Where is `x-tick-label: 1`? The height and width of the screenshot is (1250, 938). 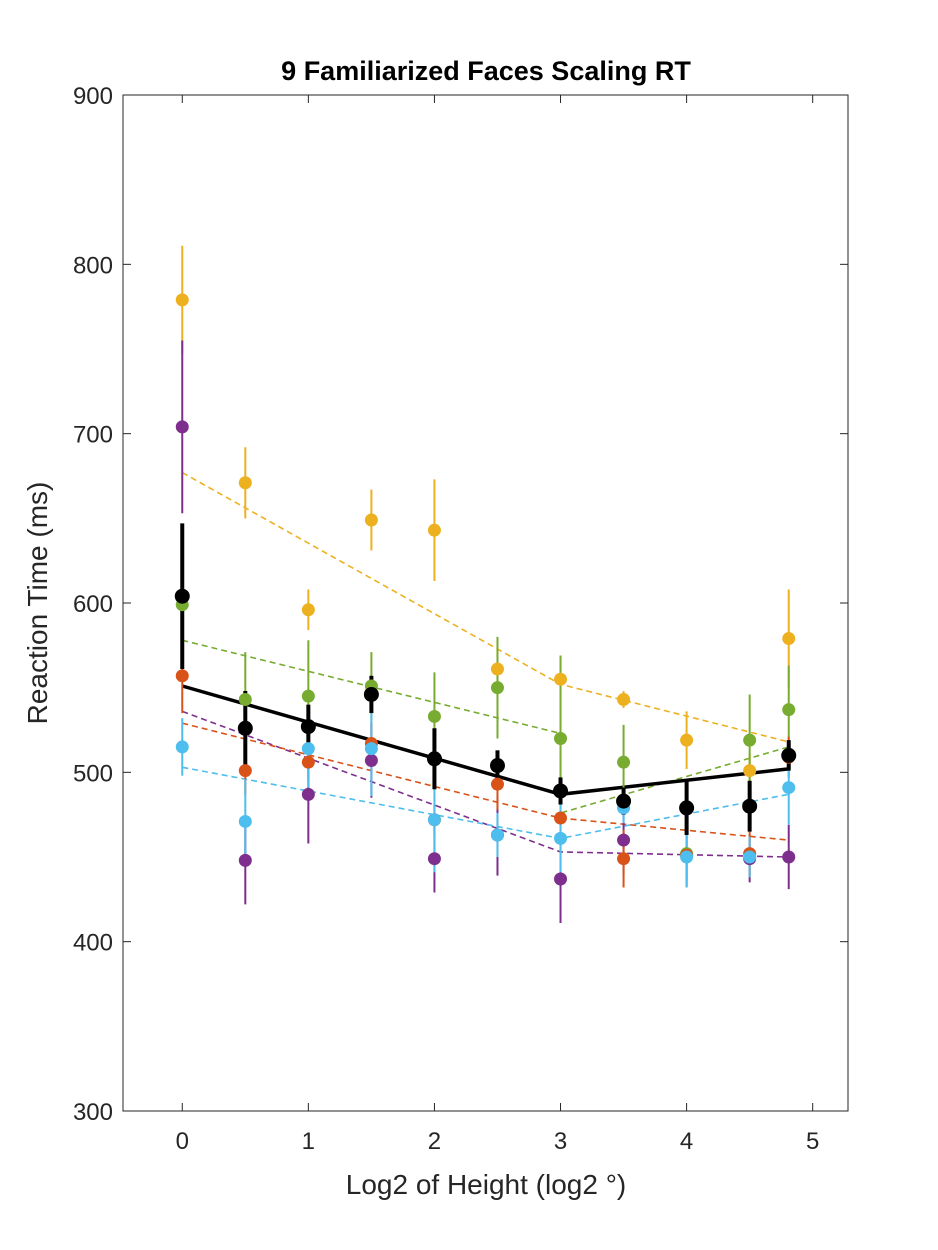
x-tick-label: 1 is located at coordinates (308, 1141).